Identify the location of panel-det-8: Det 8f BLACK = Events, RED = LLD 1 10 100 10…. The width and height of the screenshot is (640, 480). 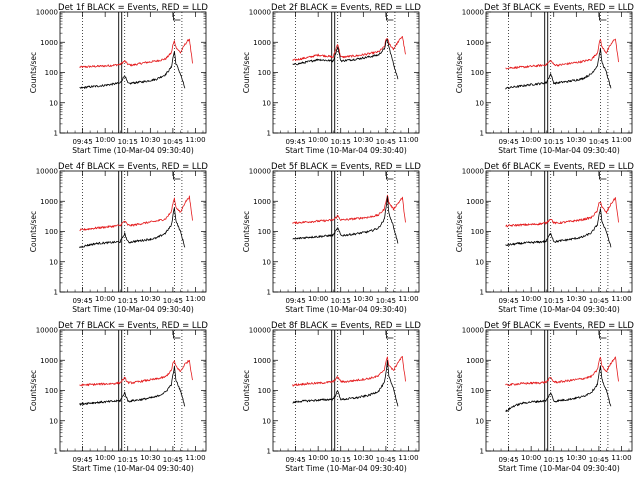
(331, 397).